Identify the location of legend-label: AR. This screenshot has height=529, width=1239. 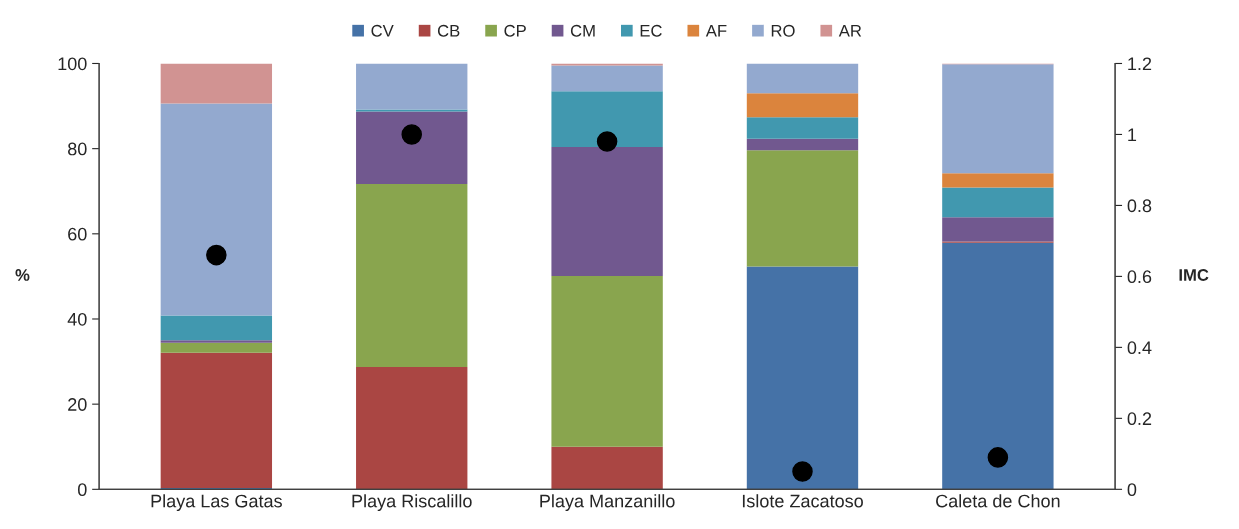
(850, 31).